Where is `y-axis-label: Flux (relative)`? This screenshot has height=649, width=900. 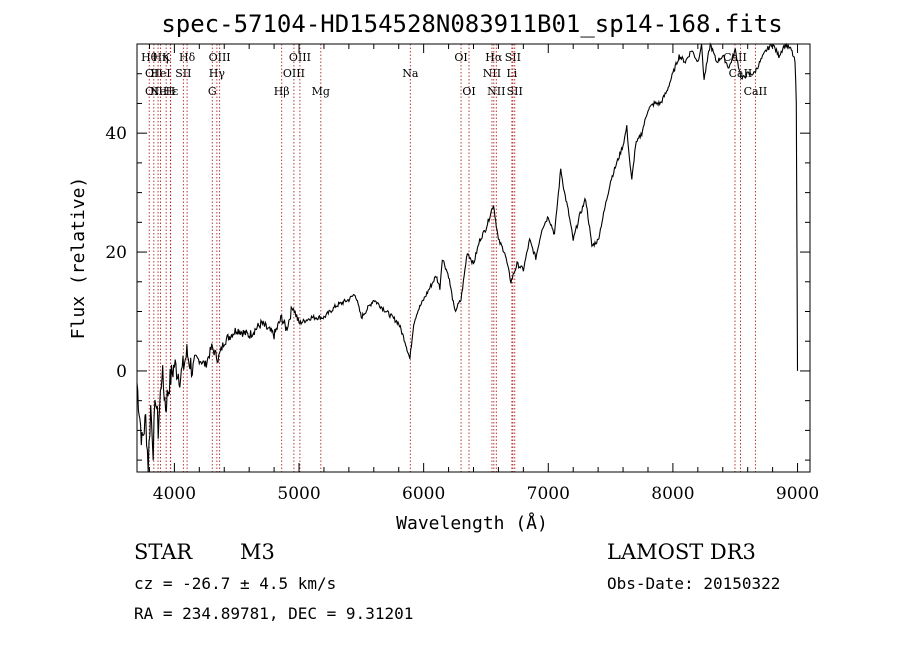
y-axis-label: Flux (relative) is located at coordinates (78, 258).